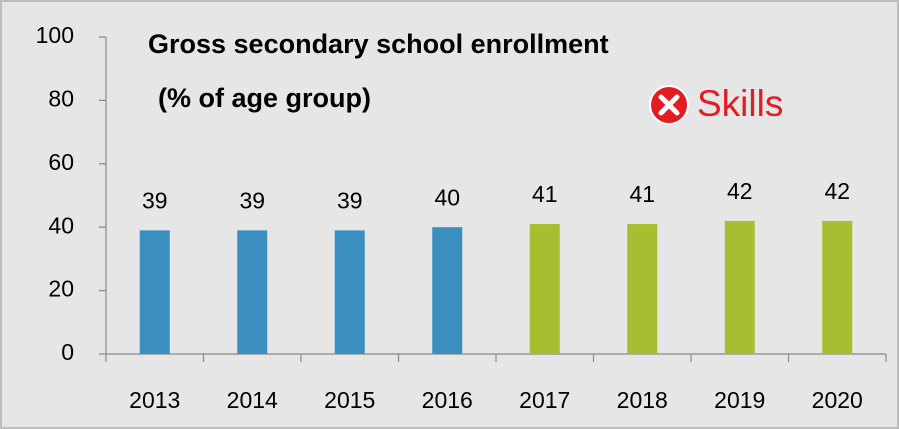 The width and height of the screenshot is (899, 429). Describe the element at coordinates (61, 162) in the screenshot. I see `y-tick-label: 60` at that location.